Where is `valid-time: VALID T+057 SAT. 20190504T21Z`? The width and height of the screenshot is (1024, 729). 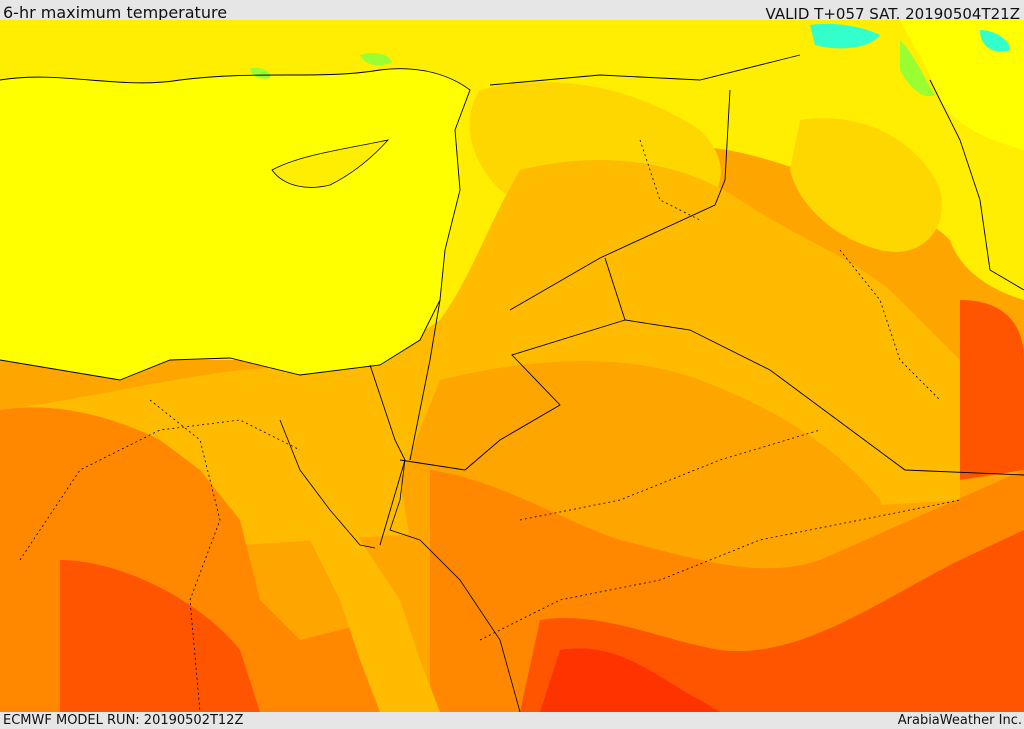 valid-time: VALID T+057 SAT. 20190504T21Z is located at coordinates (892, 14).